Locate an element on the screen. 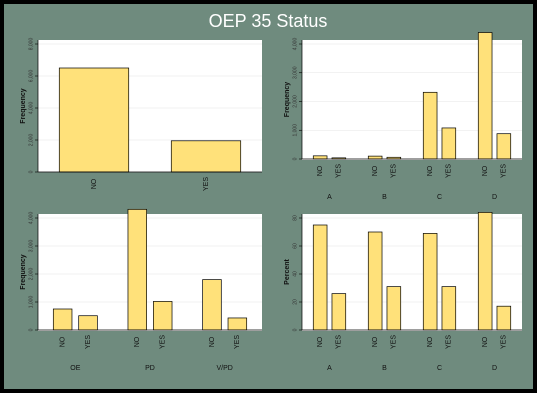 The image size is (537, 393). y-tick-label: 60 is located at coordinates (295, 246).